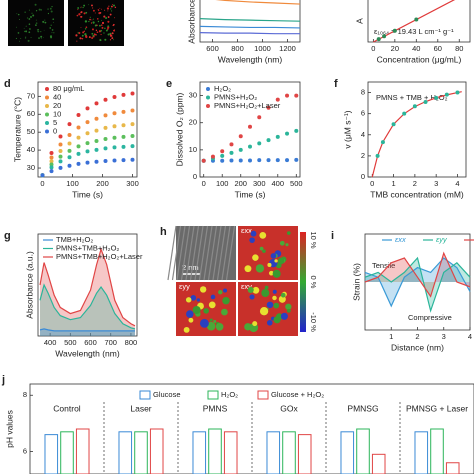 This screenshot has width=474, height=474. What do you see at coordinates (437, 408) in the screenshot?
I see `category-label: PMNSG + Laser` at bounding box center [437, 408].